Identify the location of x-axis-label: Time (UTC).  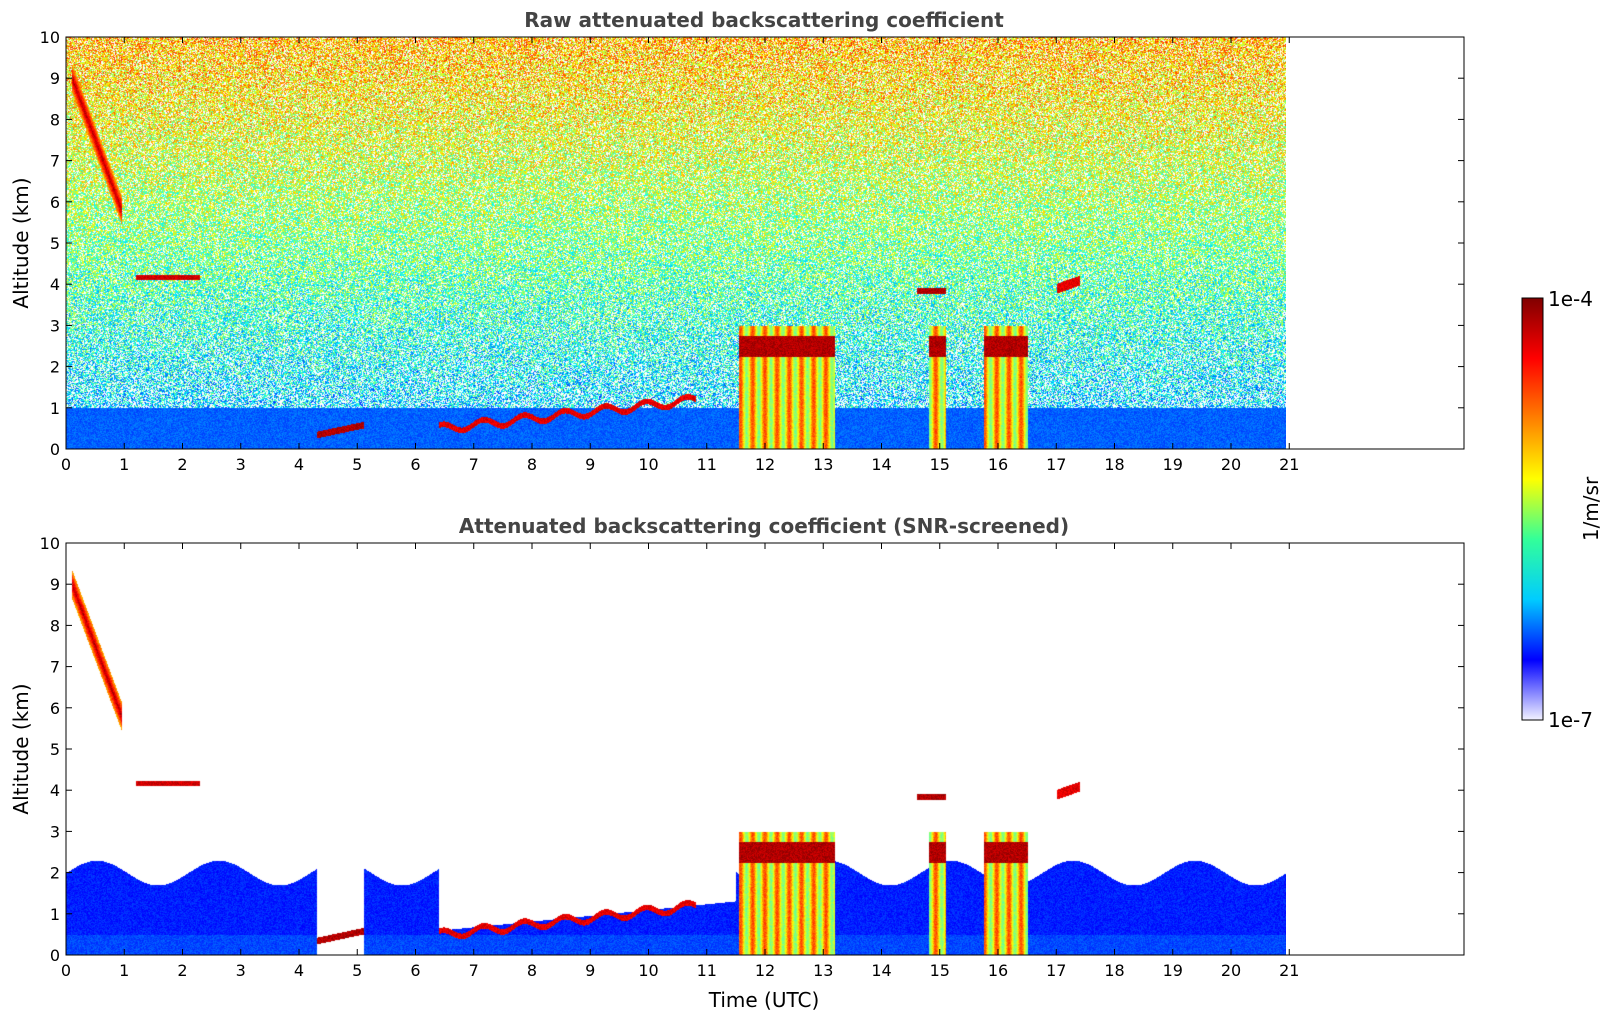
(764, 1000).